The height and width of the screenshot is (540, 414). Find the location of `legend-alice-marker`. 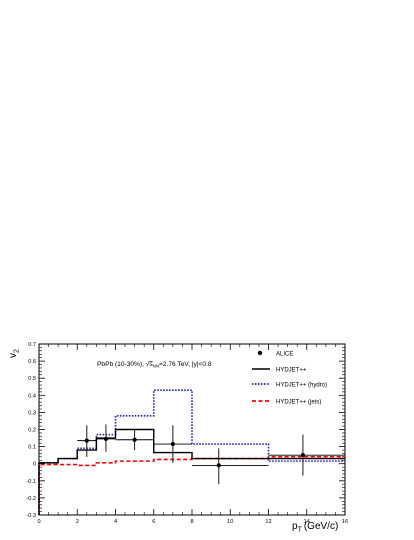

legend-alice-marker is located at coordinates (260, 353).